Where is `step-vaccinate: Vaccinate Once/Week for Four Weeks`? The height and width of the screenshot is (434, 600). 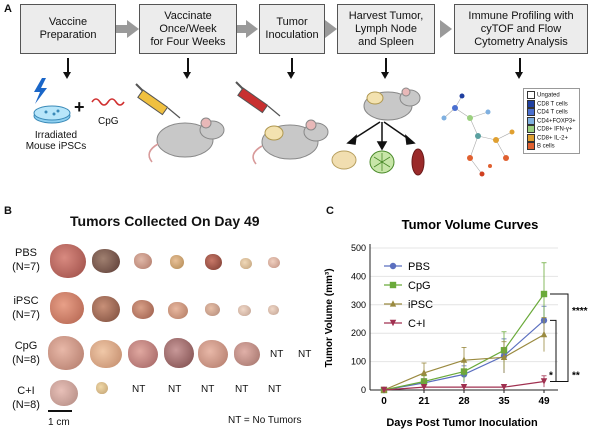
step-vaccinate: Vaccinate Once/Week for Four Weeks is located at coordinates (188, 29).